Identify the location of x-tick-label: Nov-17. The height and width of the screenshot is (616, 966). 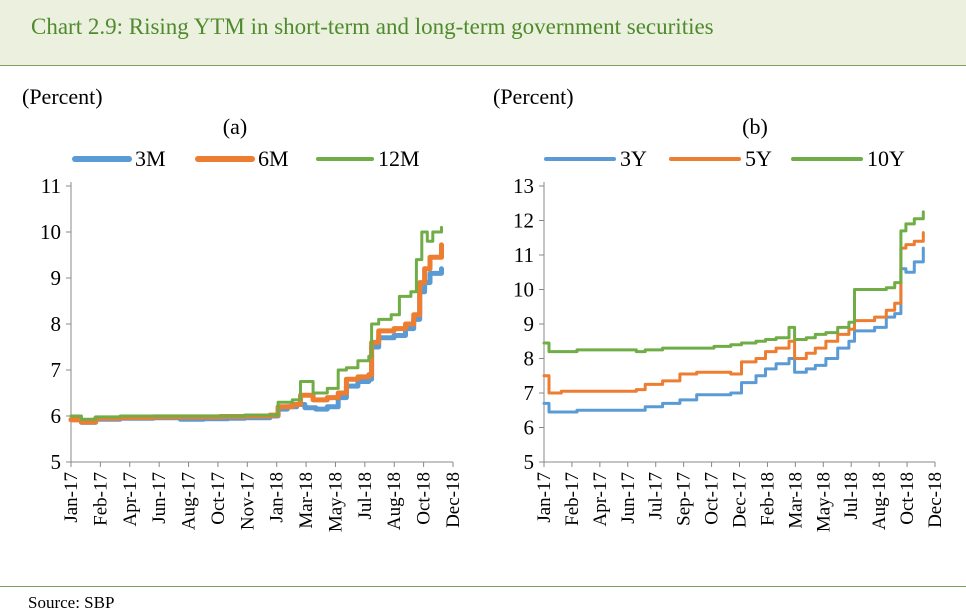
(247, 501).